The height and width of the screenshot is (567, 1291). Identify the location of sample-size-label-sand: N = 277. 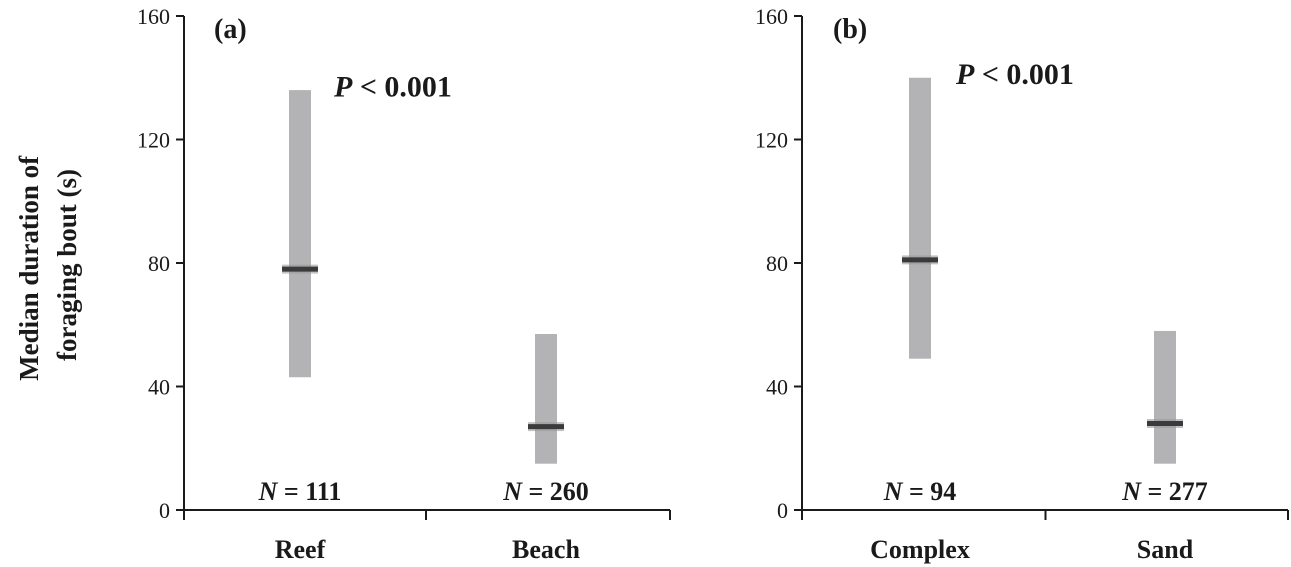
(1164, 491).